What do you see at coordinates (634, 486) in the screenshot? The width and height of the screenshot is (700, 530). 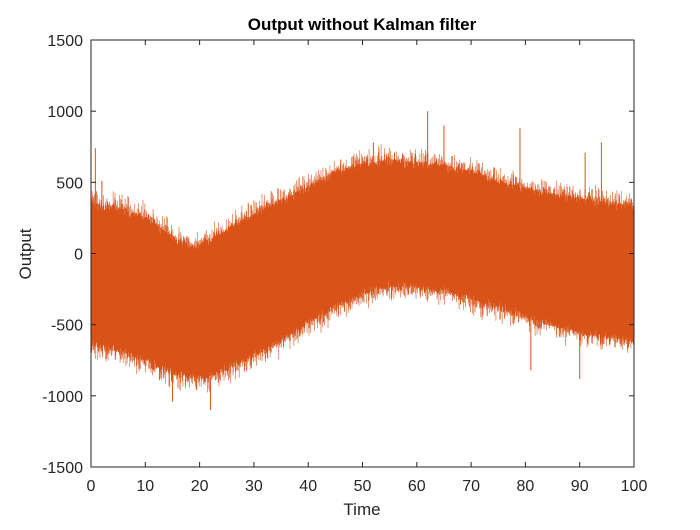 I see `x-tick-label: 100` at bounding box center [634, 486].